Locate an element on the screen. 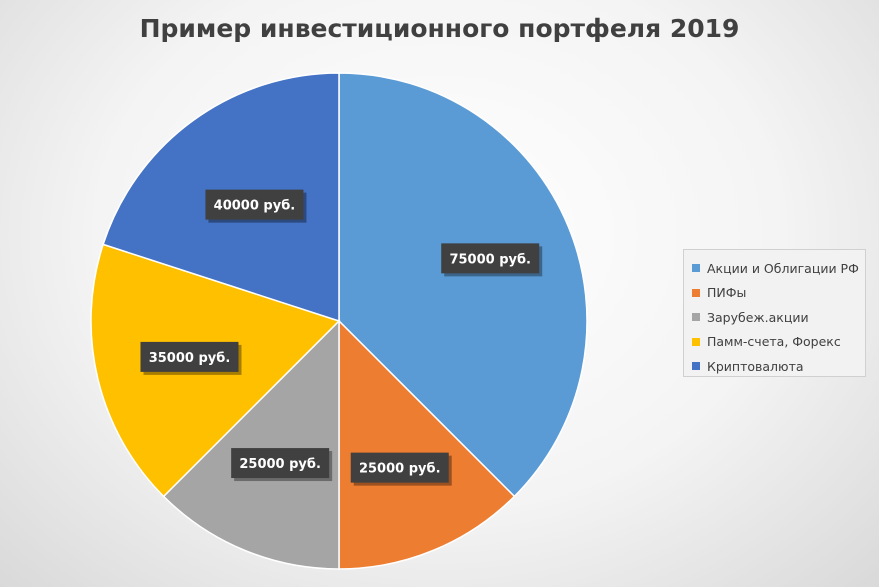 The width and height of the screenshot is (879, 587). legend-item: Памм-счета, Форекс is located at coordinates (774, 342).